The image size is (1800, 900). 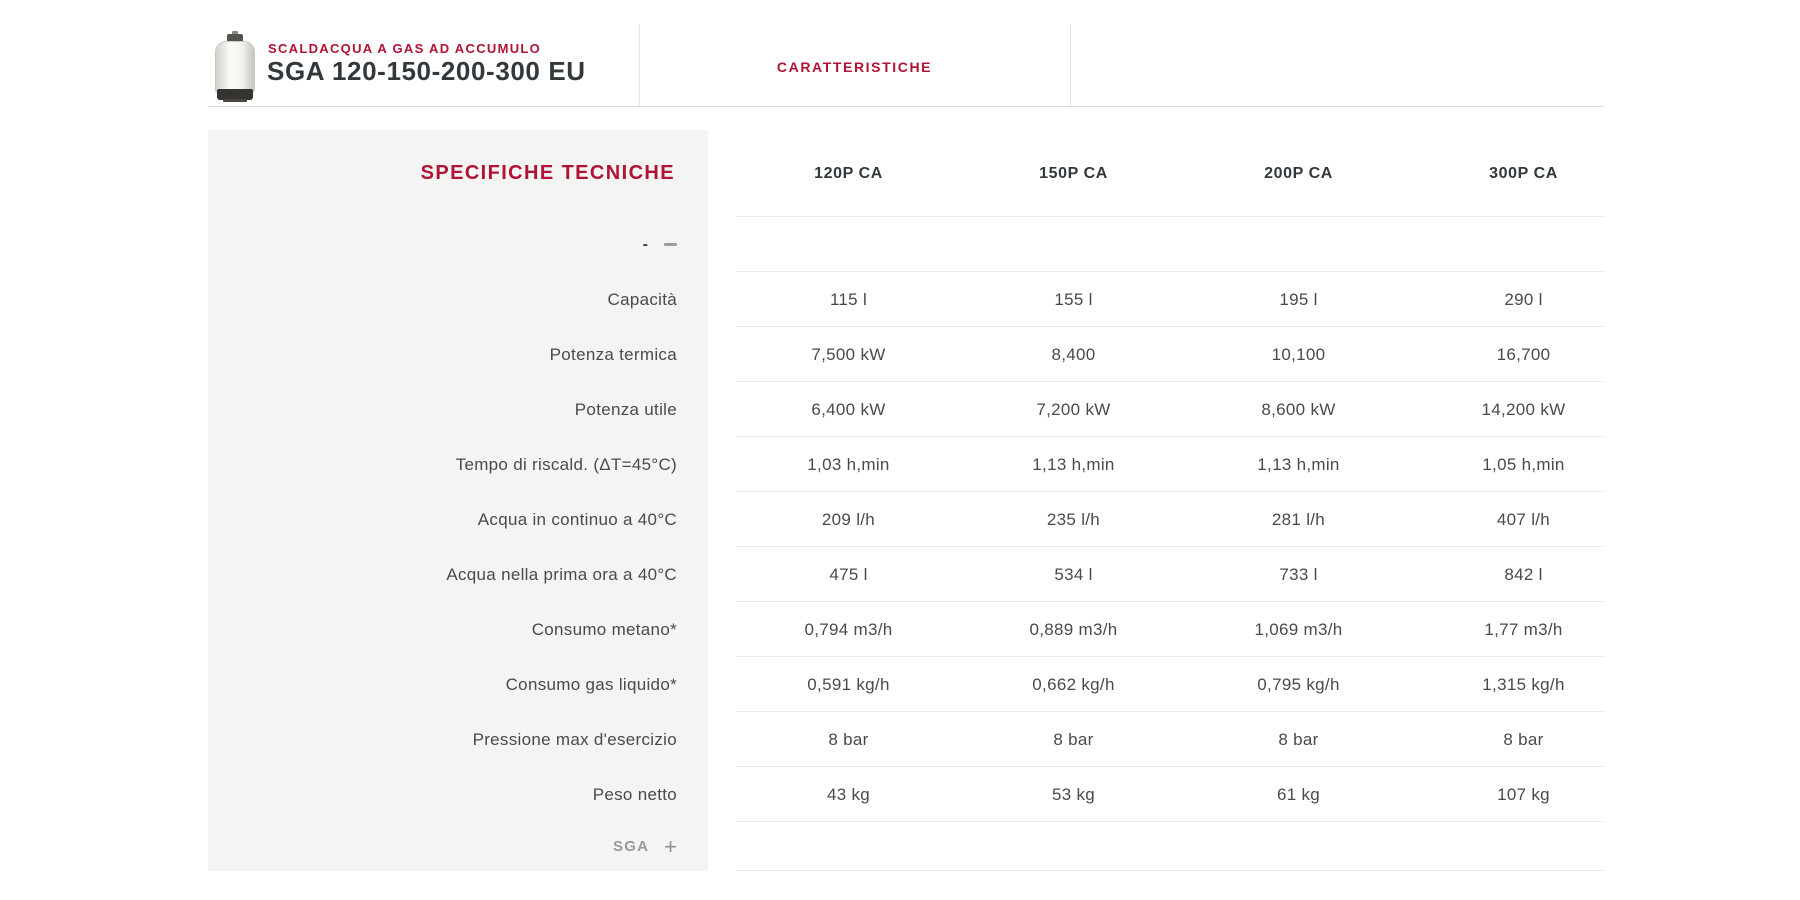 I want to click on row-label: Pressione max d'esercizio, so click(x=574, y=739).